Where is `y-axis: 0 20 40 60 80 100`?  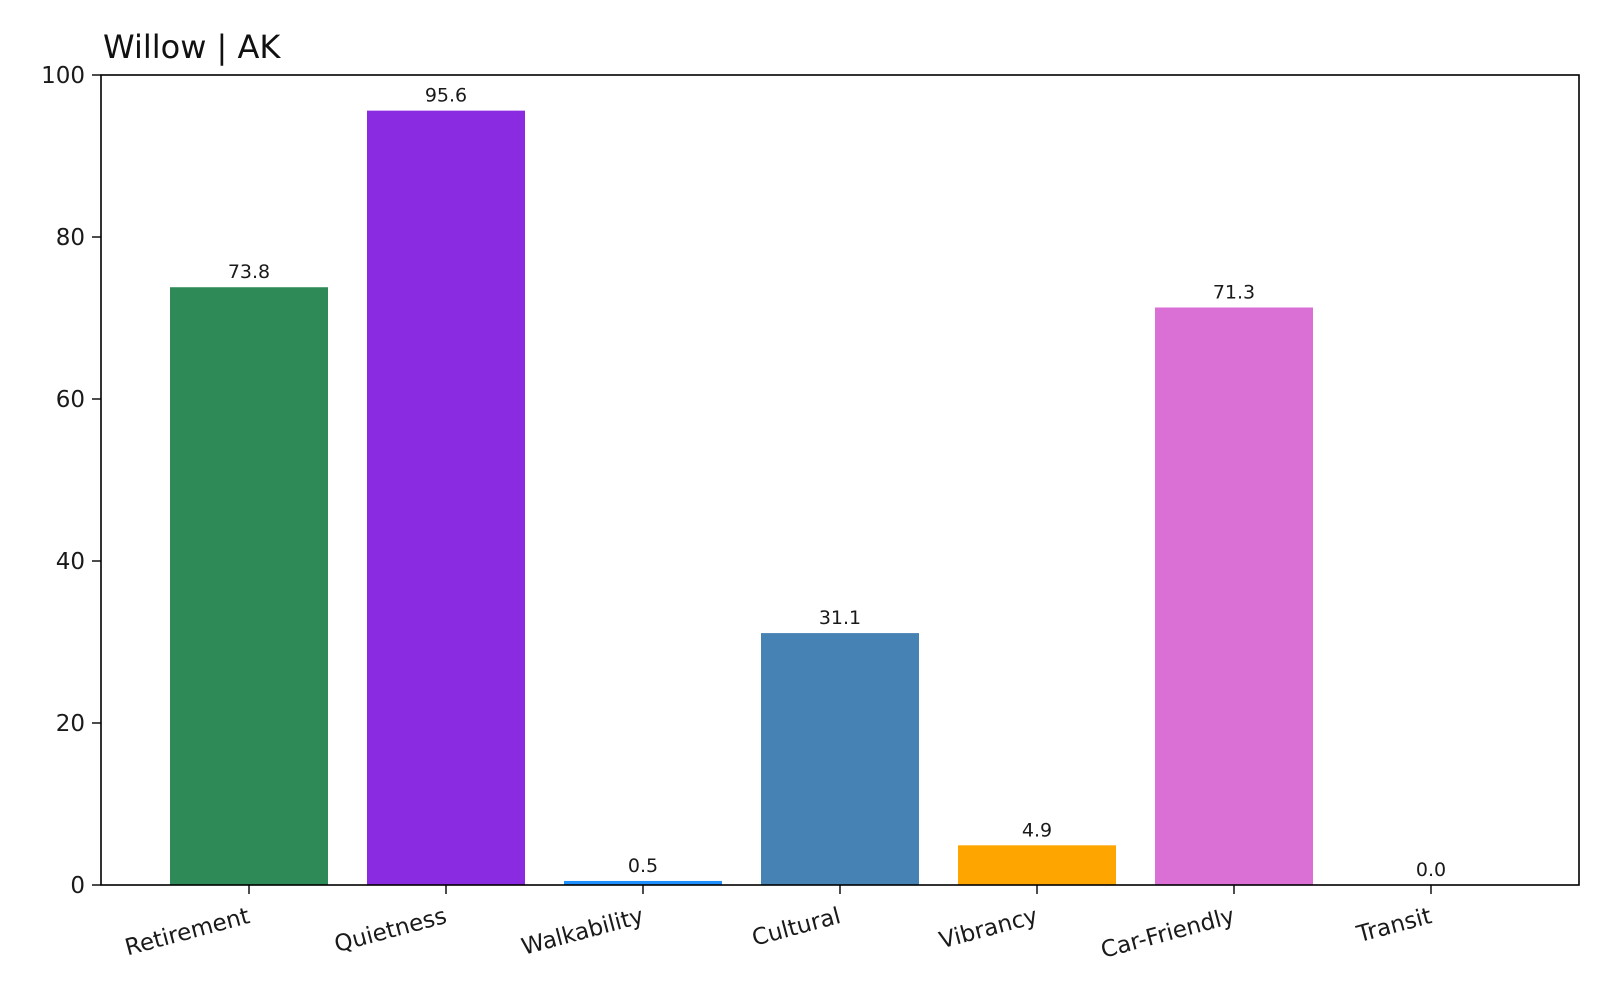 y-axis: 0 20 40 60 80 100 is located at coordinates (71, 481).